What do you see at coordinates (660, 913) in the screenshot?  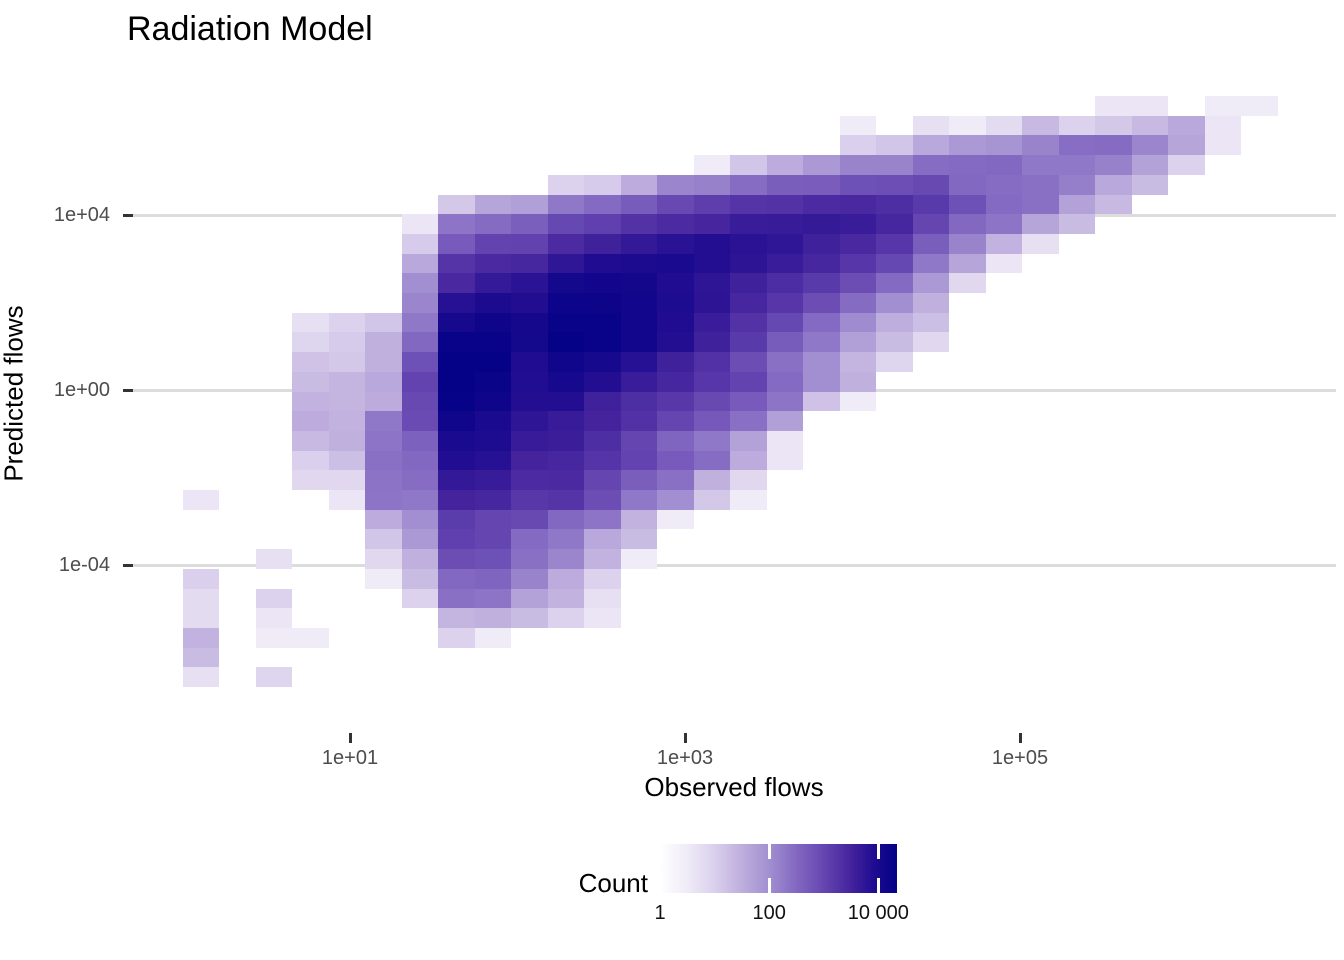 I see `legend-tick-label: 1` at bounding box center [660, 913].